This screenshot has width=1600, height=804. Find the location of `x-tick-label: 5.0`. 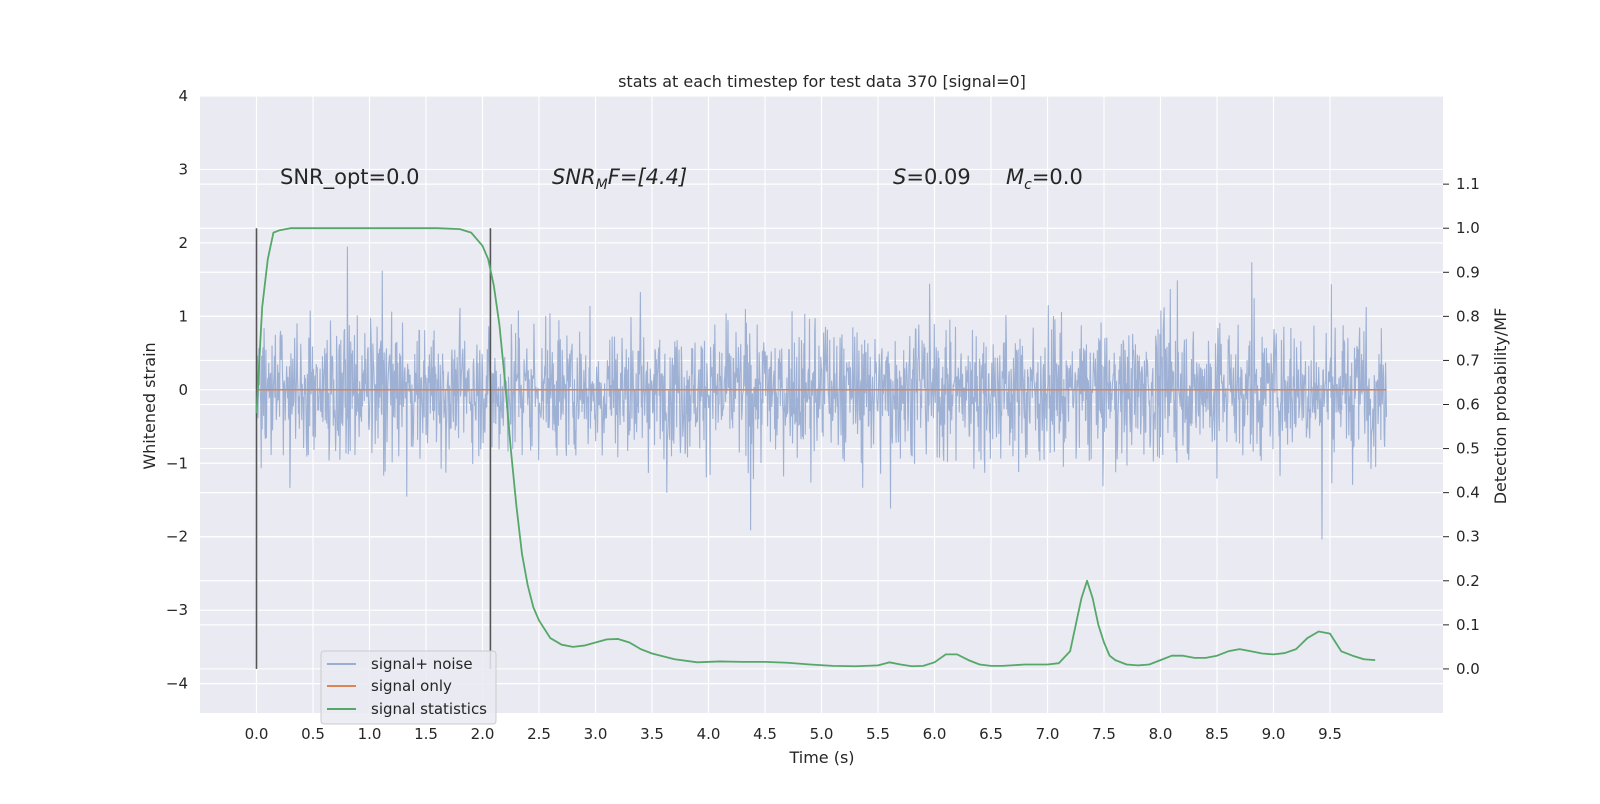

x-tick-label: 5.0 is located at coordinates (822, 734).